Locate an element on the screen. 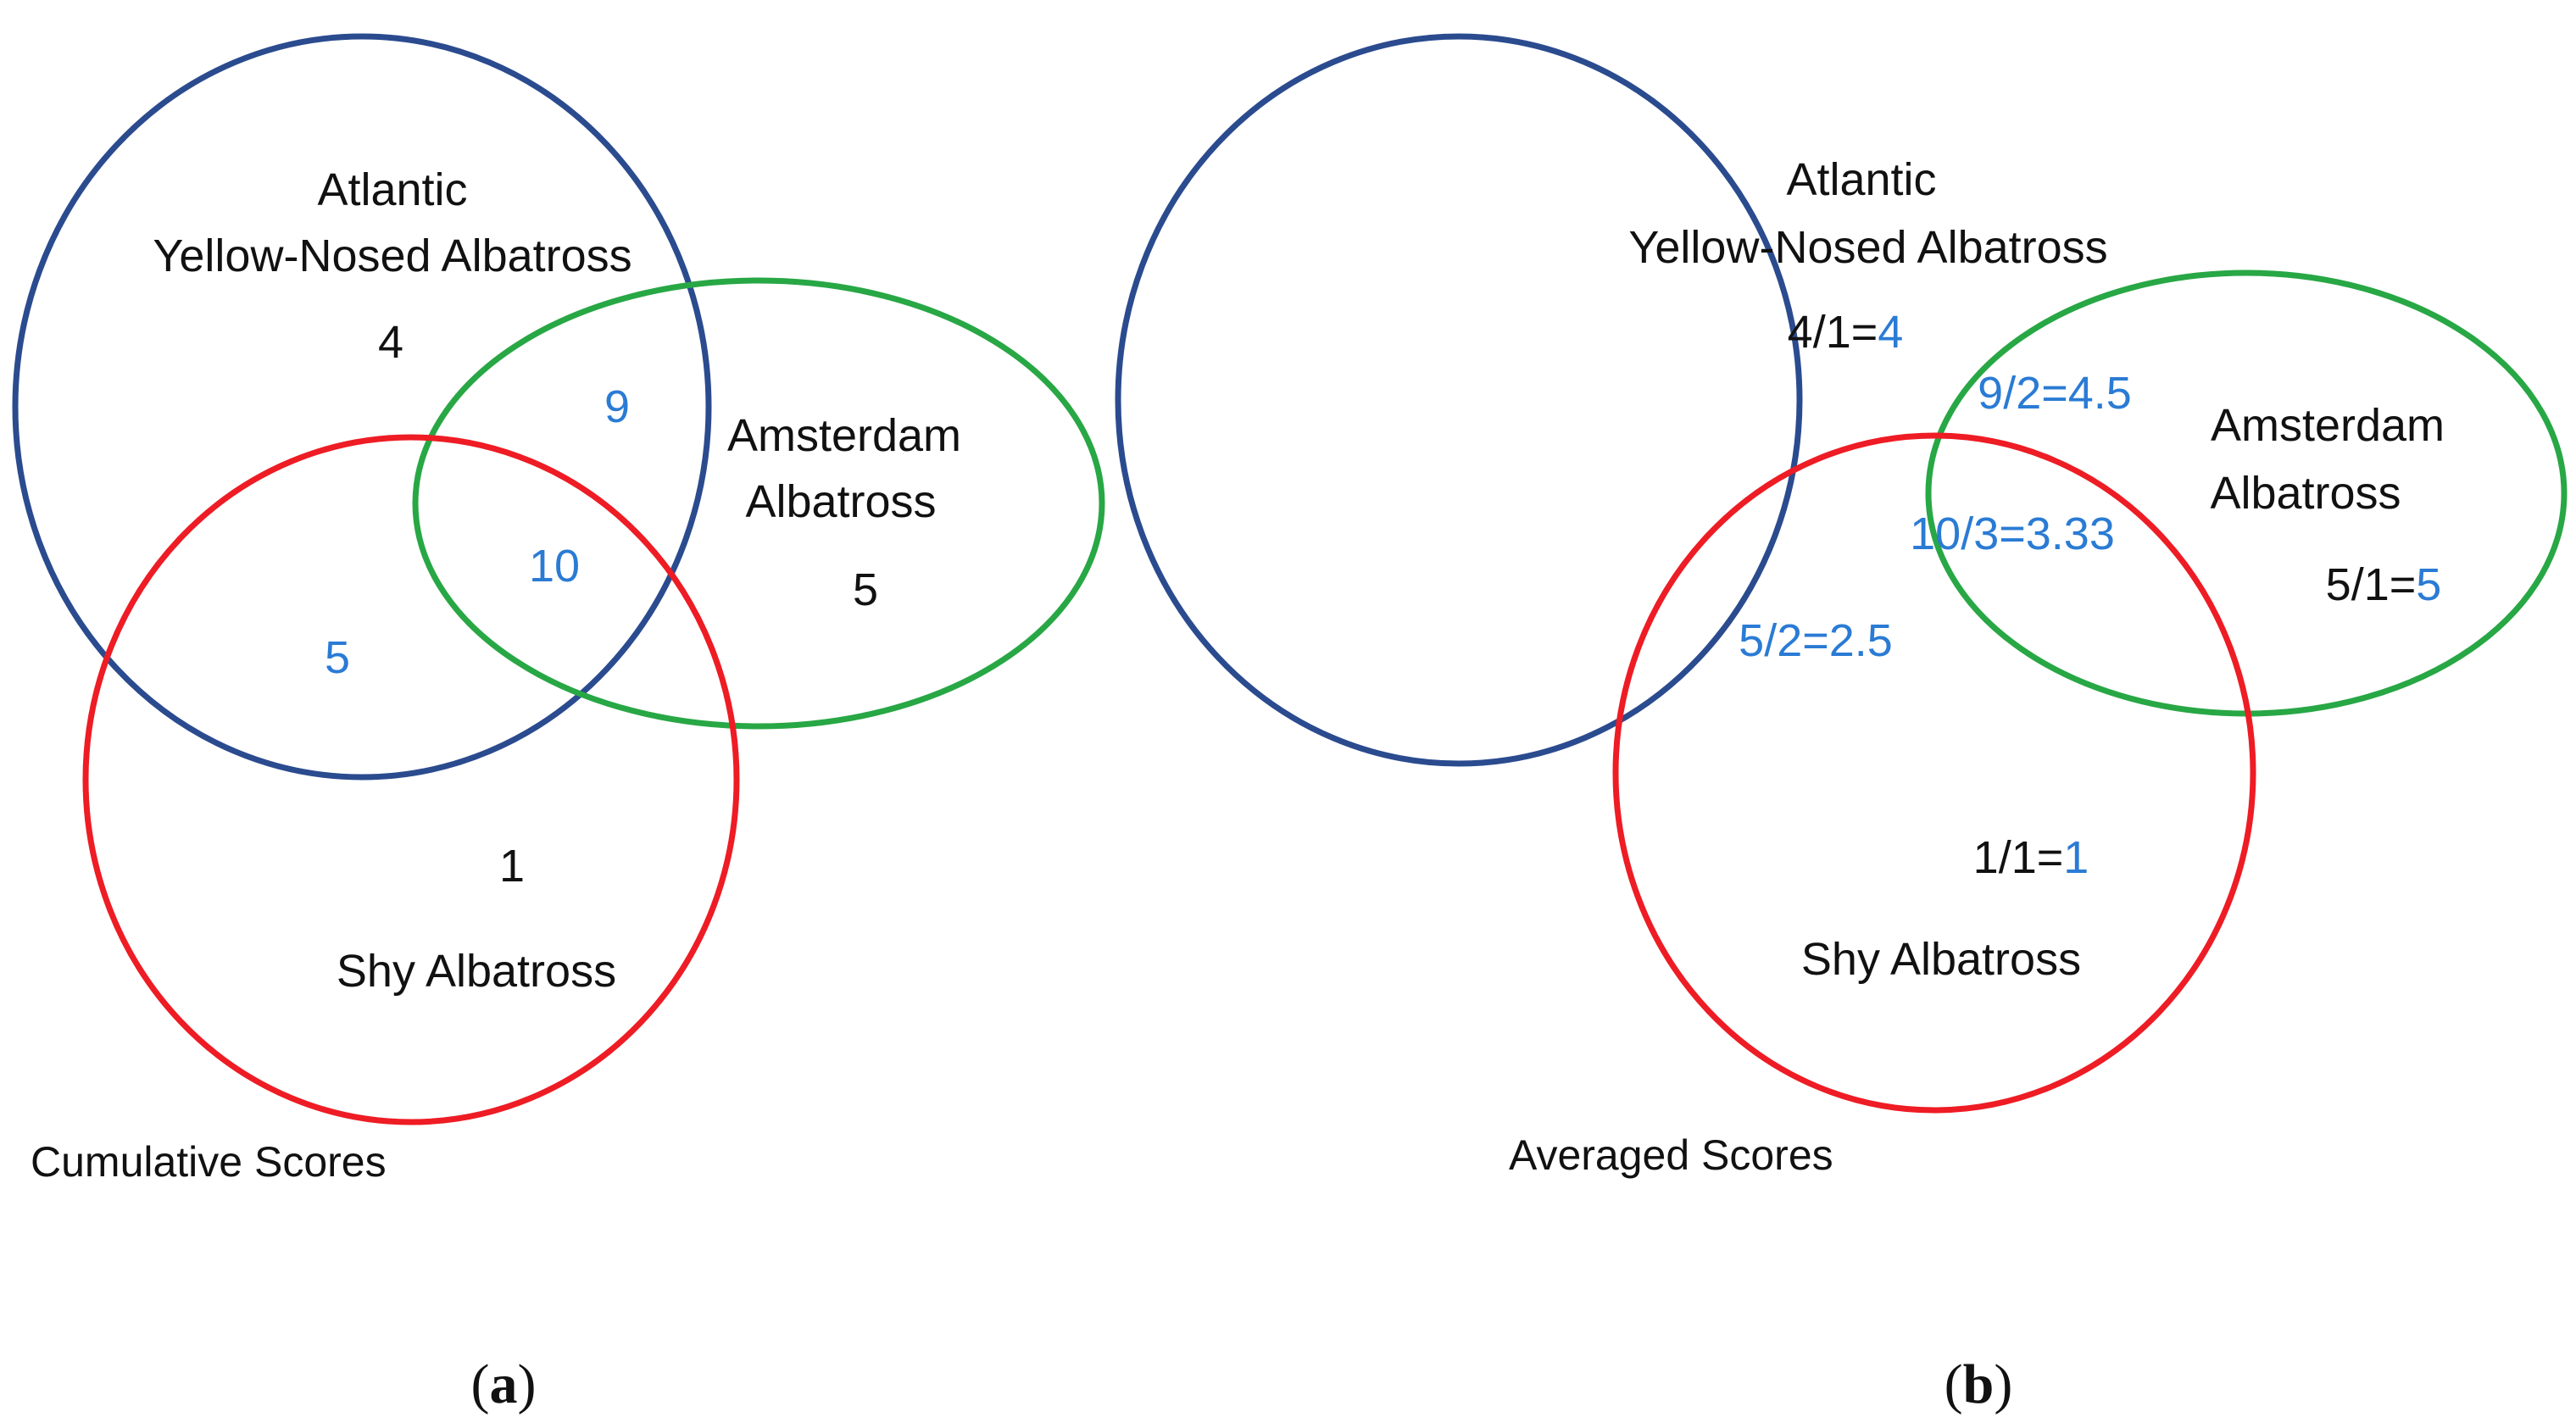 This screenshot has height=1428, width=2576. shy-label-a: Shy Albatross is located at coordinates (476, 972).